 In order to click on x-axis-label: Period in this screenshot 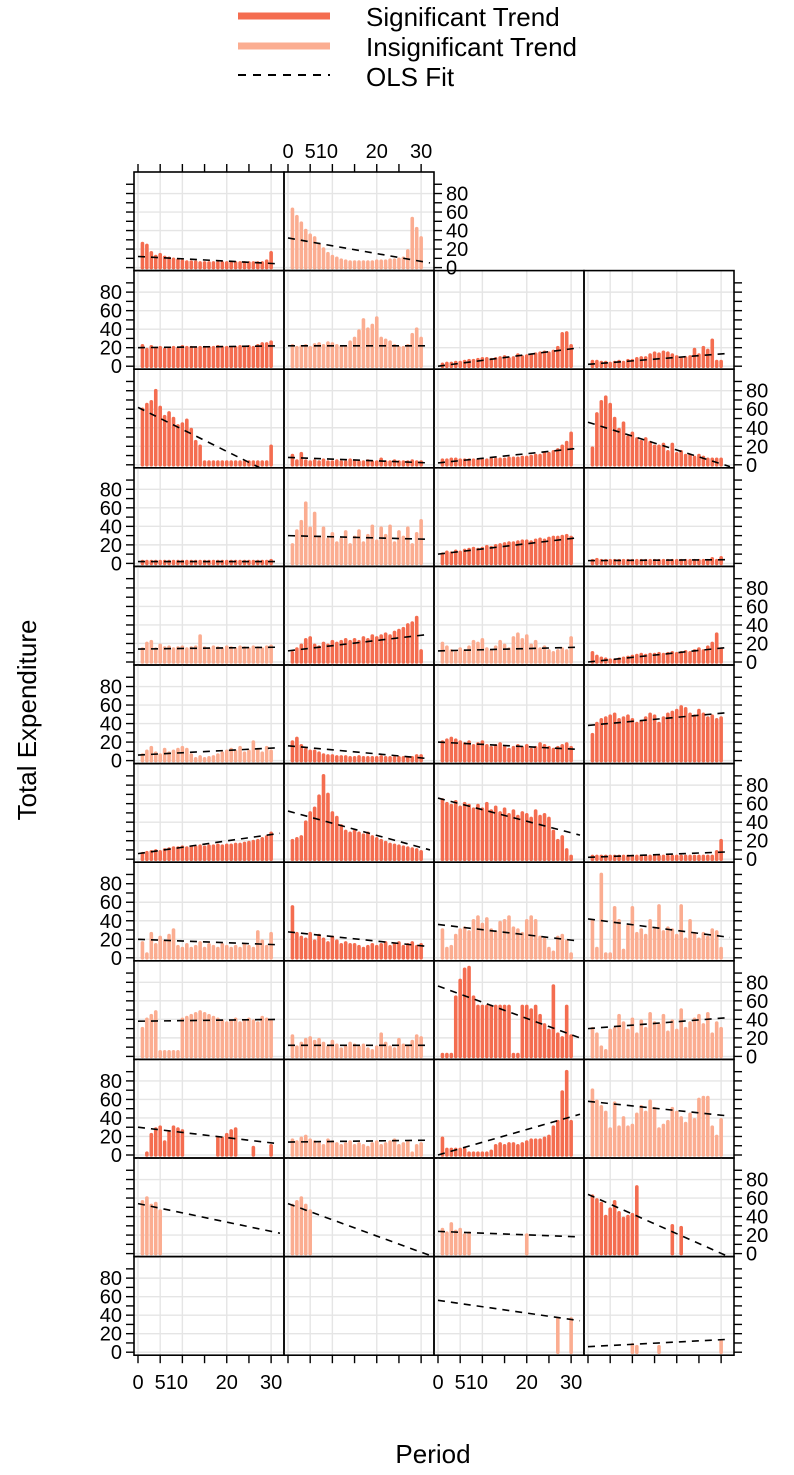, I will do `click(432, 1454)`.